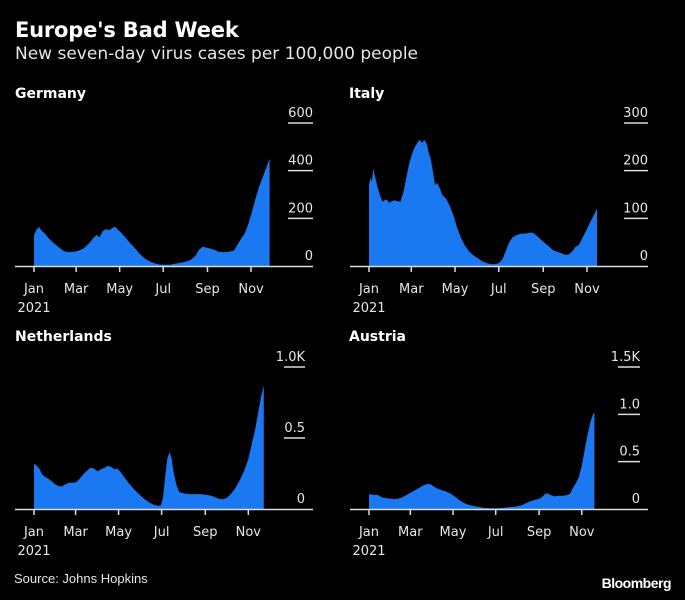 The height and width of the screenshot is (600, 685). I want to click on italy-x-tick-label: May, so click(455, 289).